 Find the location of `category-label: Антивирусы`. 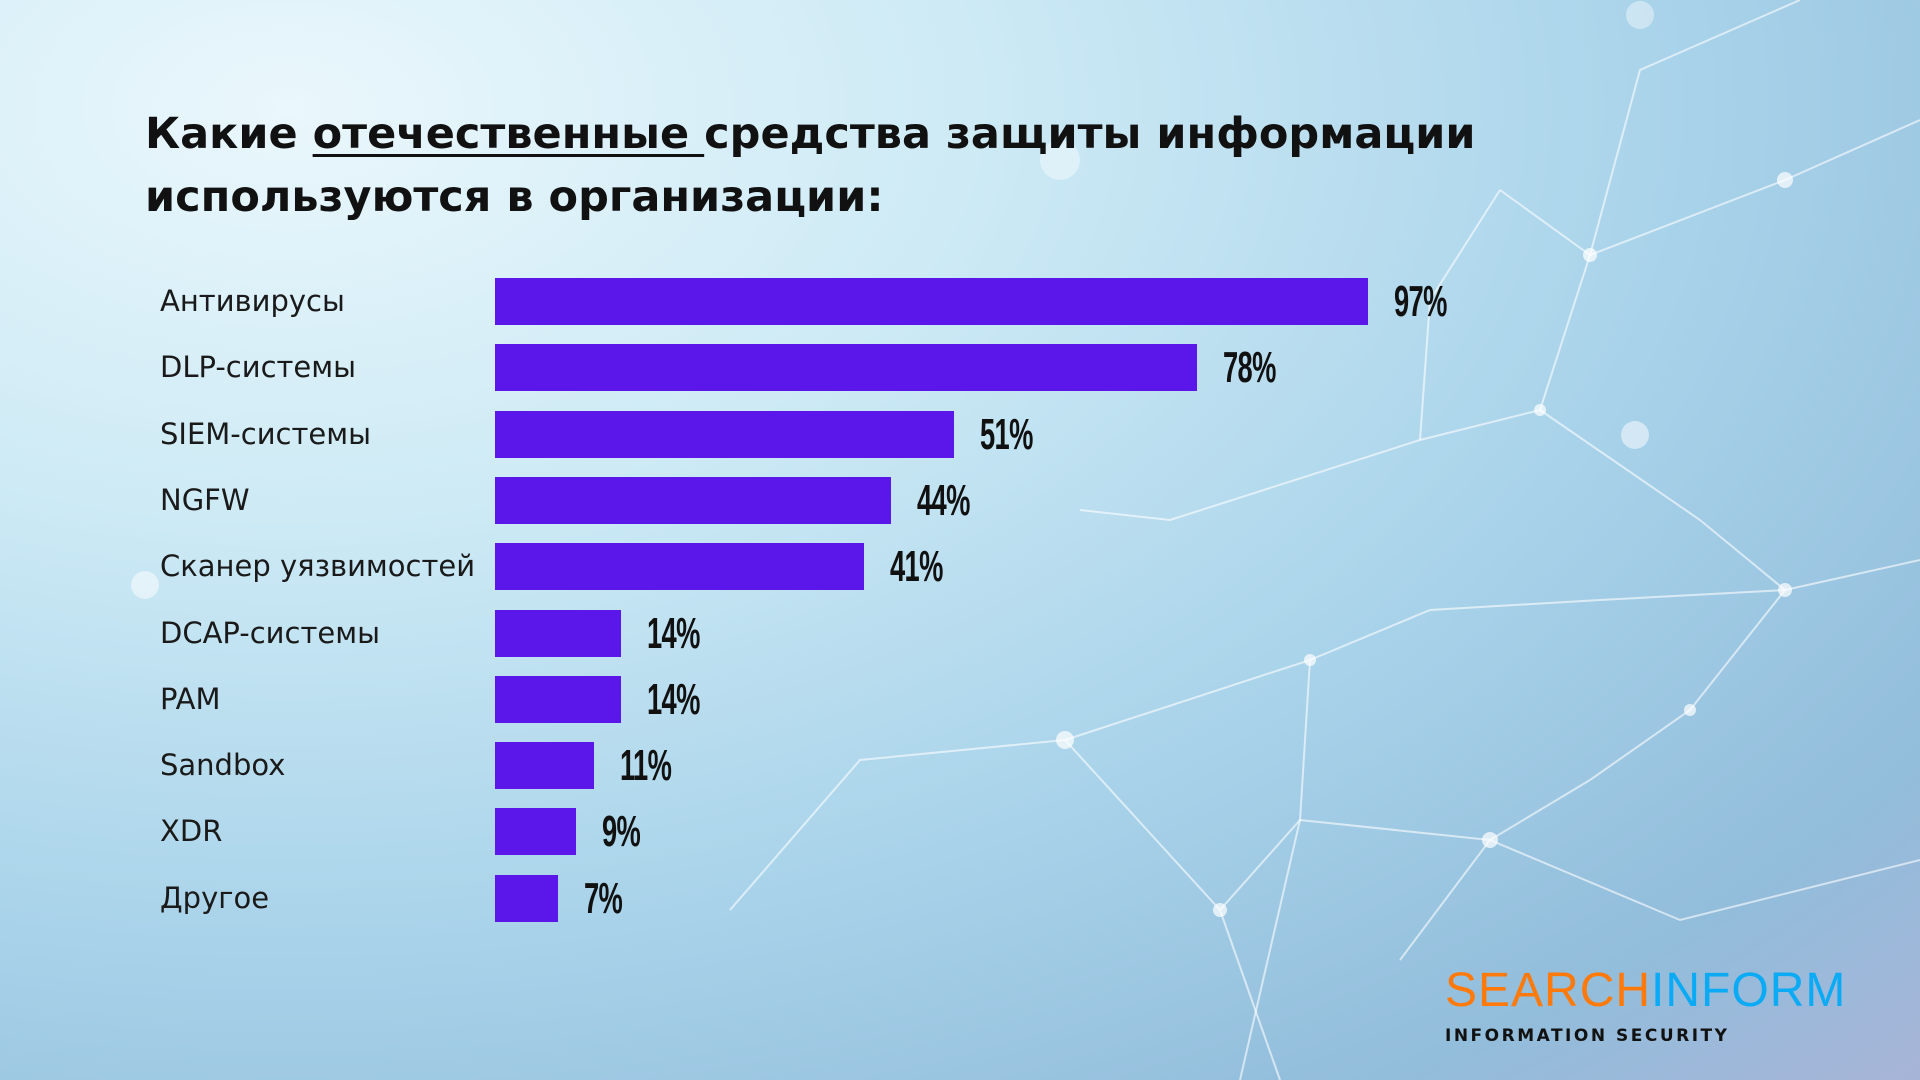

category-label: Антивирусы is located at coordinates (252, 301).